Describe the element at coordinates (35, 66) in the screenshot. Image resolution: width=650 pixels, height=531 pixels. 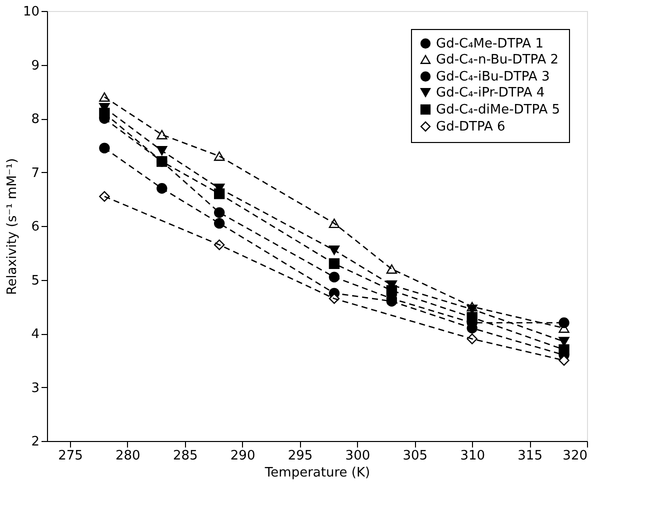
I see `y-tick-label: 9` at that location.